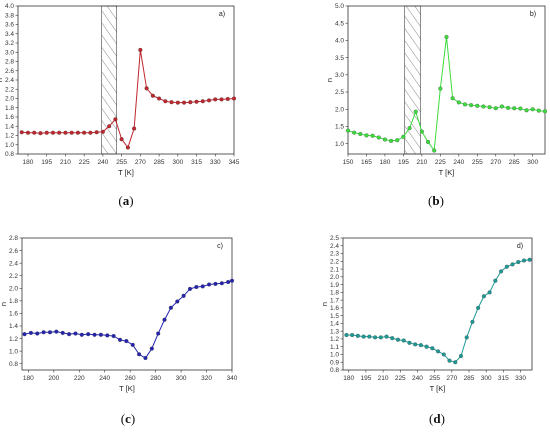 Image resolution: width=550 pixels, height=432 pixels. What do you see at coordinates (417, 378) in the screenshot?
I see `x-tick-label: 240` at bounding box center [417, 378].